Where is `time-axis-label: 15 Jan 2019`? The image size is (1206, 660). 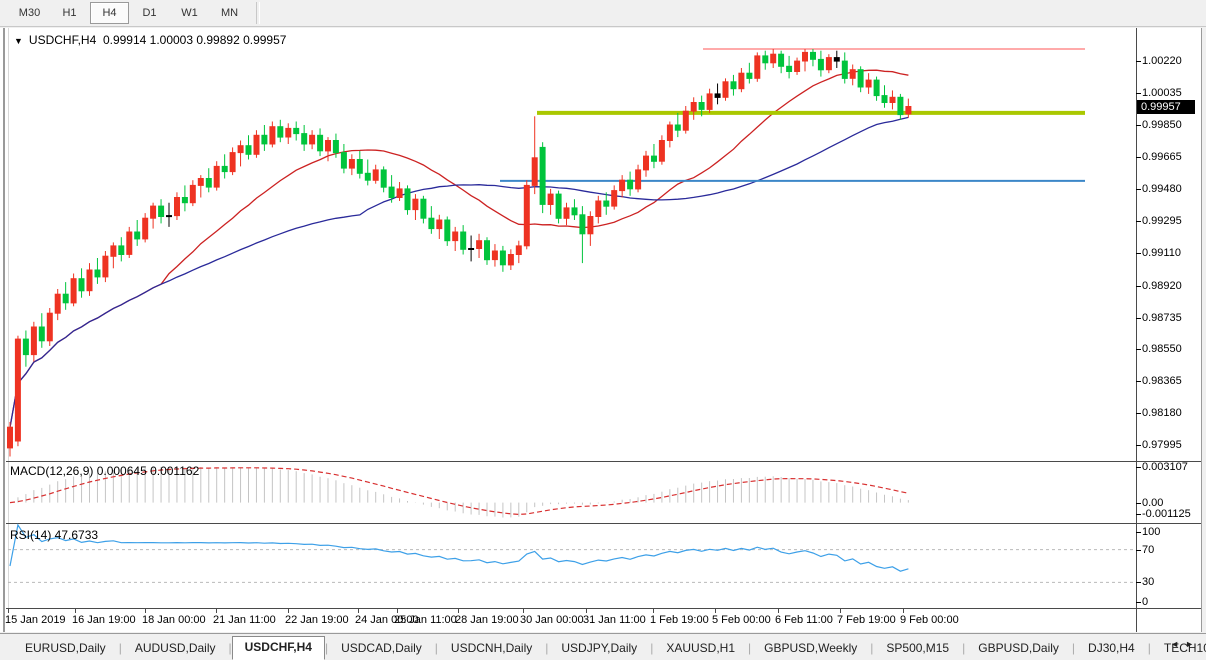 time-axis-label: 15 Jan 2019 is located at coordinates (35, 620).